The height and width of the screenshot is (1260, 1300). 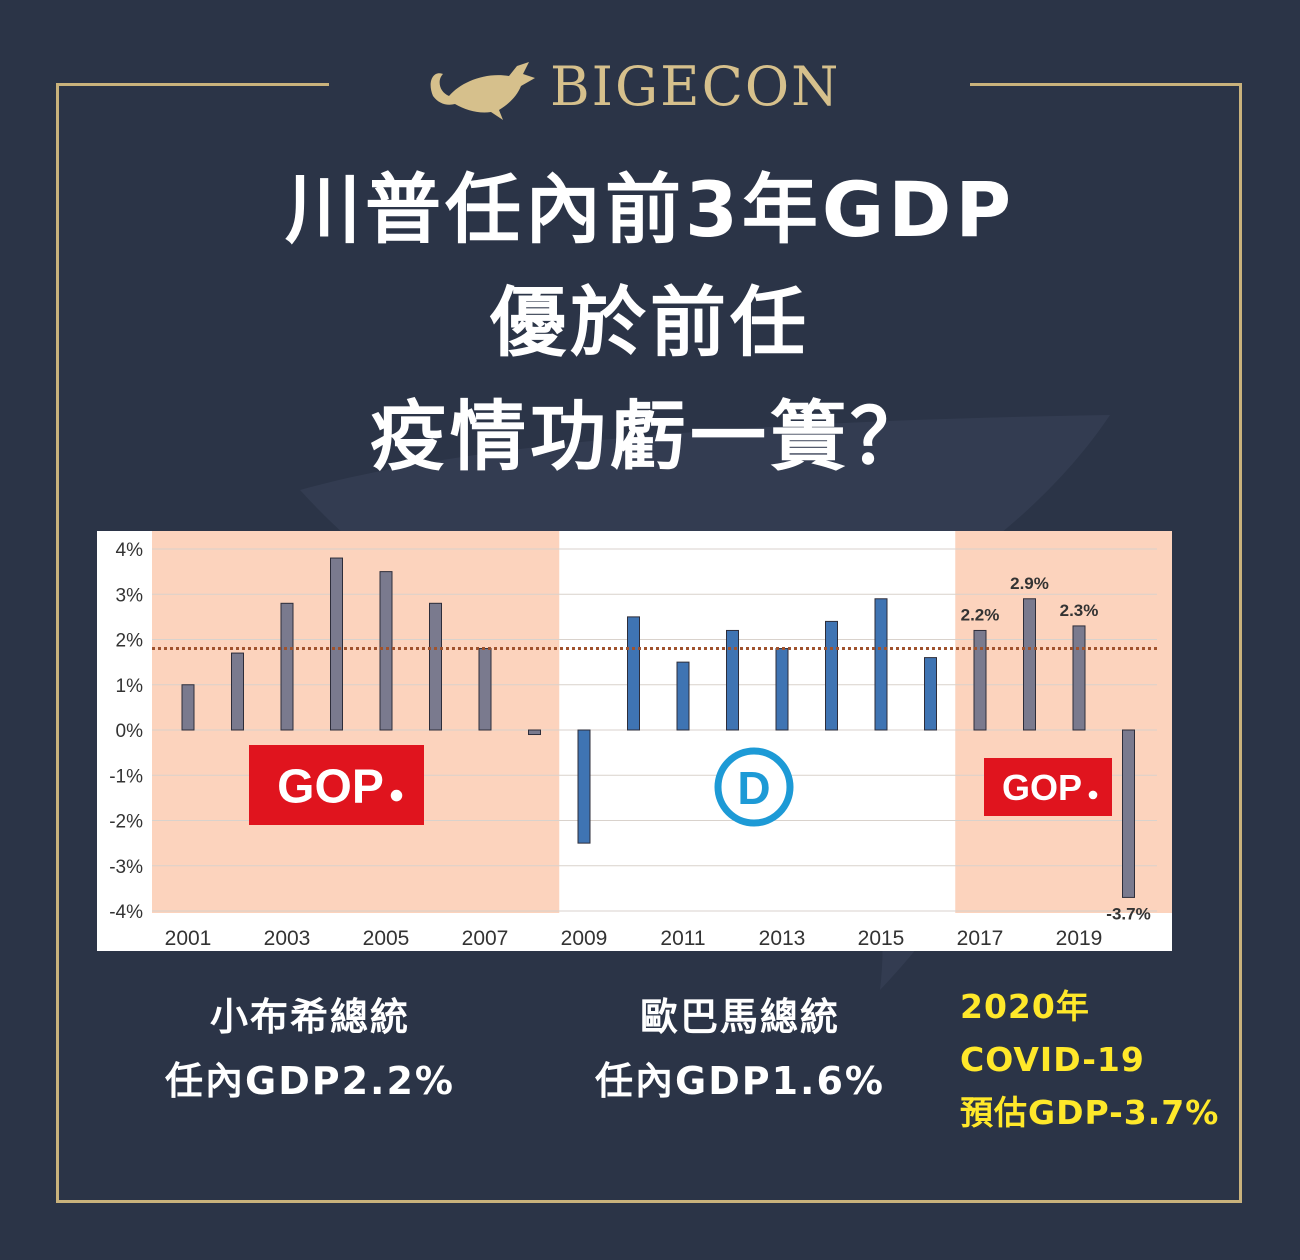 I want to click on bar-2006, so click(x=435, y=666).